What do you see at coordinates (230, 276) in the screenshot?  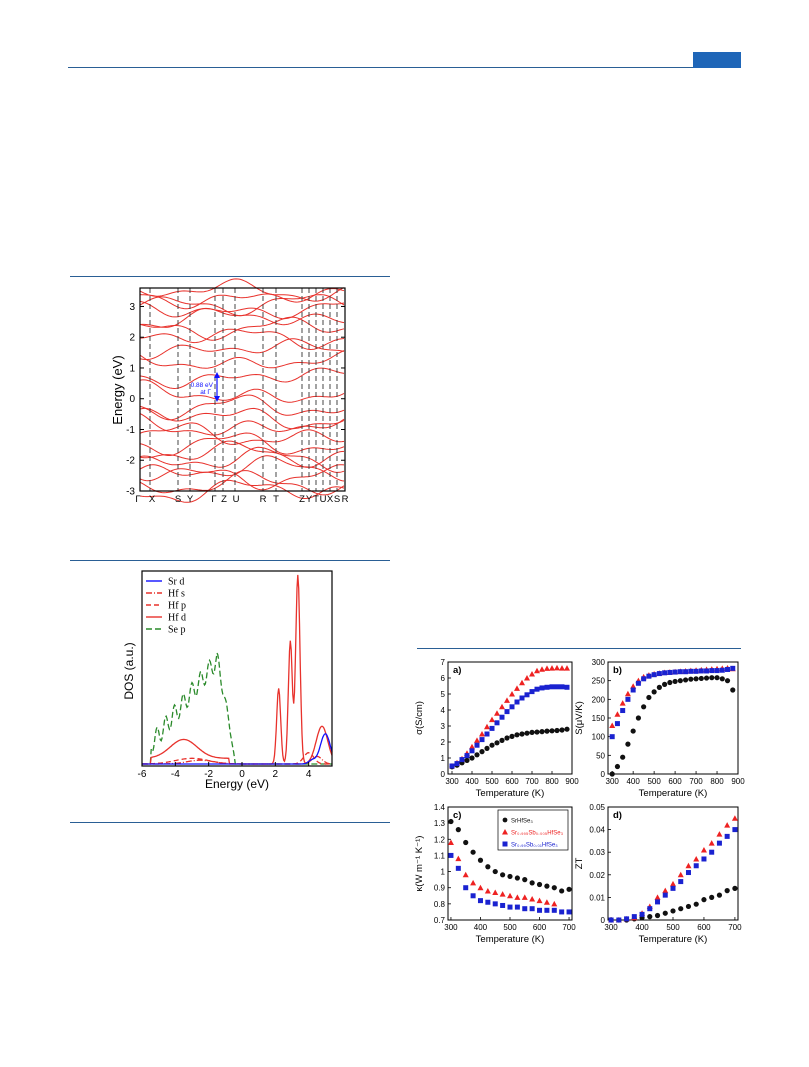 I see `figure1-rule` at bounding box center [230, 276].